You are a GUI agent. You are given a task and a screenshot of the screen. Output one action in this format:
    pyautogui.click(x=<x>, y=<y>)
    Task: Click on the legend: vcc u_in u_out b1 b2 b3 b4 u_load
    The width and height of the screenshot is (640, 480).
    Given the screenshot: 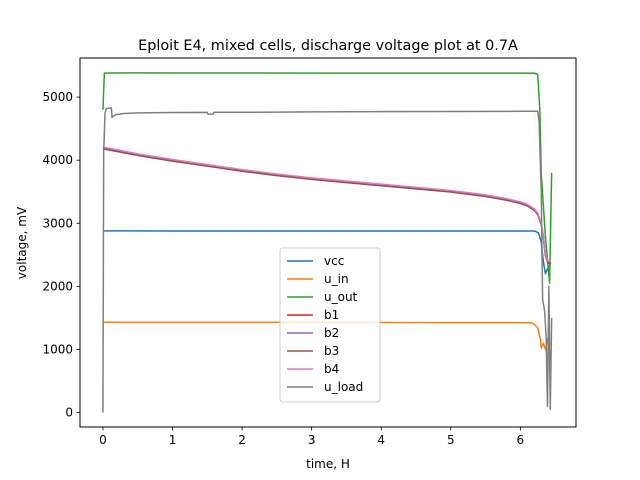 What is the action you would take?
    pyautogui.click(x=330, y=325)
    